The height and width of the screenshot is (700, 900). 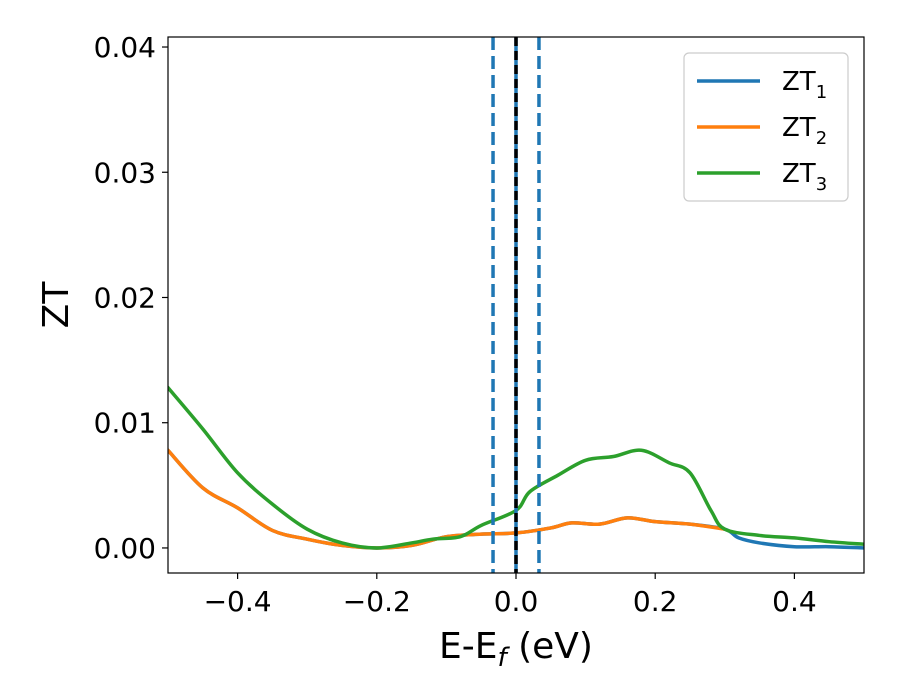 What do you see at coordinates (125, 47) in the screenshot?
I see `y-tick-label: 0.04` at bounding box center [125, 47].